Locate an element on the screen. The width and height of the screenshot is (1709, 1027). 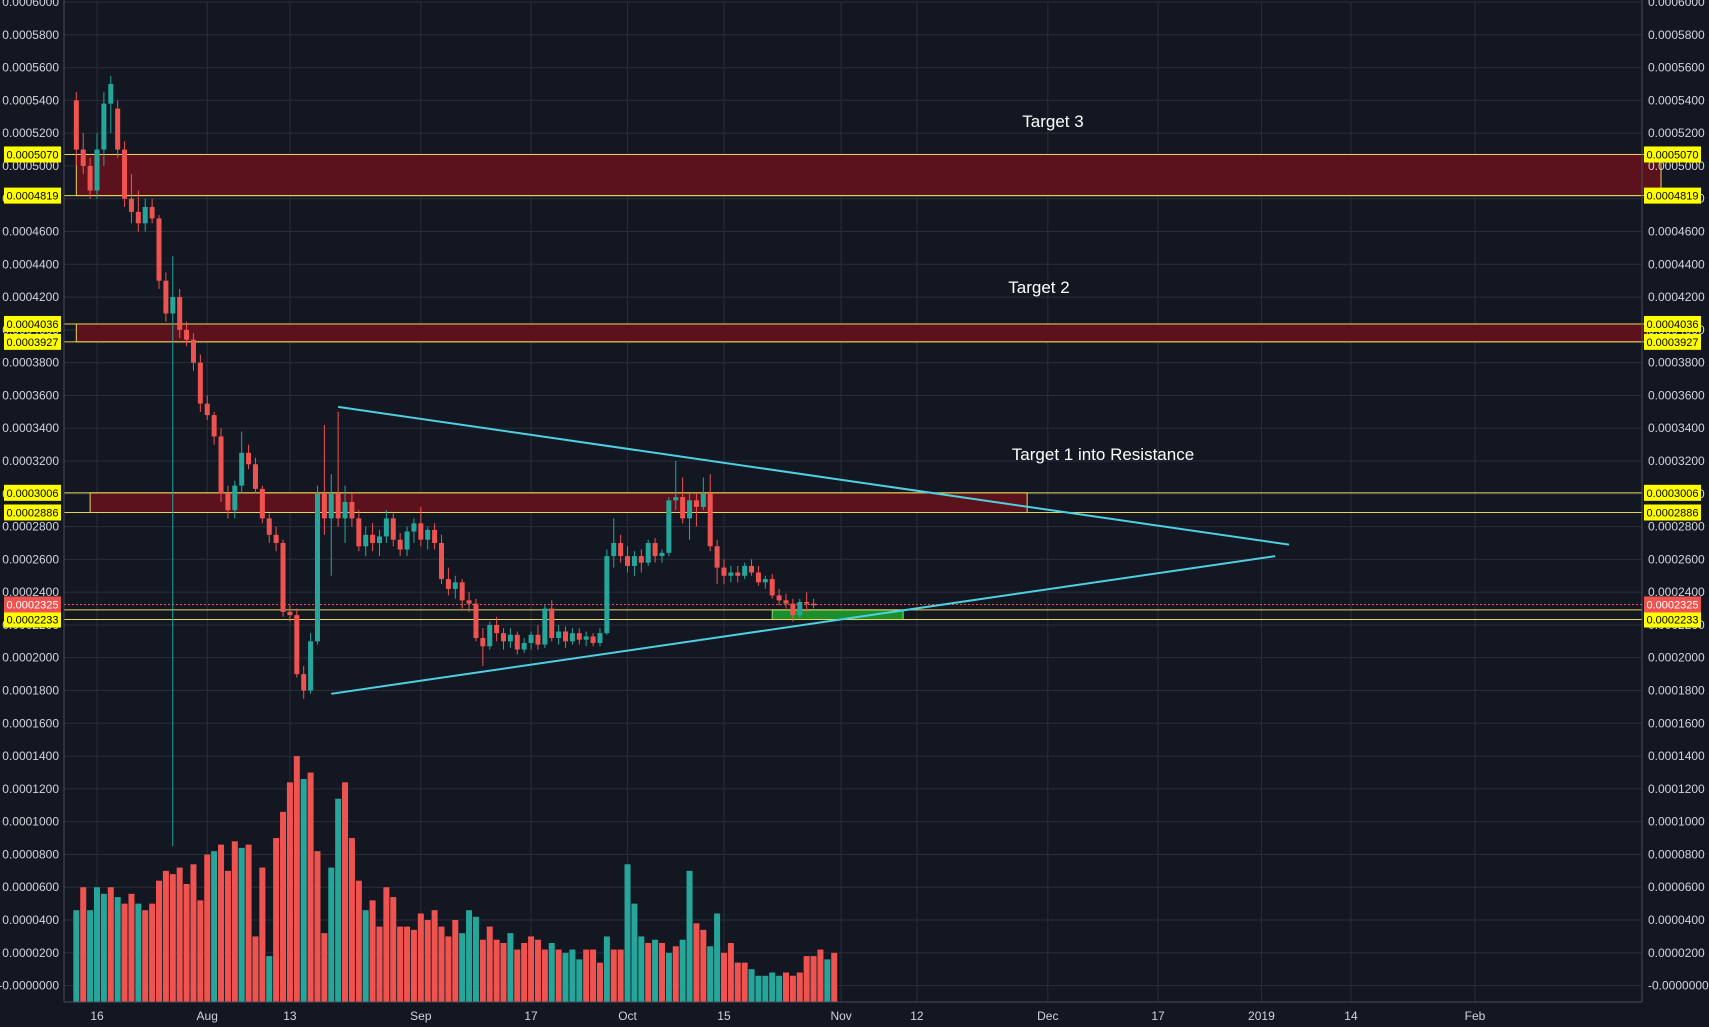
price-label-left: 0.0004819 is located at coordinates (33, 197).